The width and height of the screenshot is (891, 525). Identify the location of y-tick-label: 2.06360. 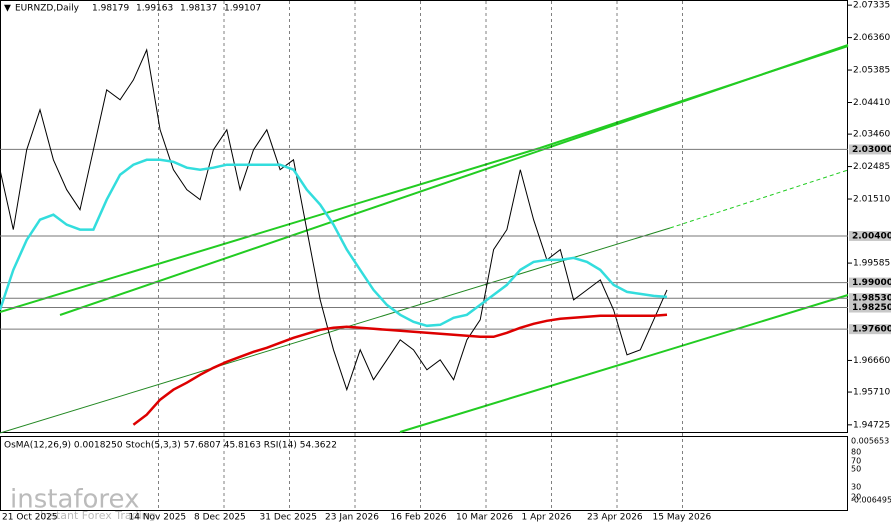
(871, 38).